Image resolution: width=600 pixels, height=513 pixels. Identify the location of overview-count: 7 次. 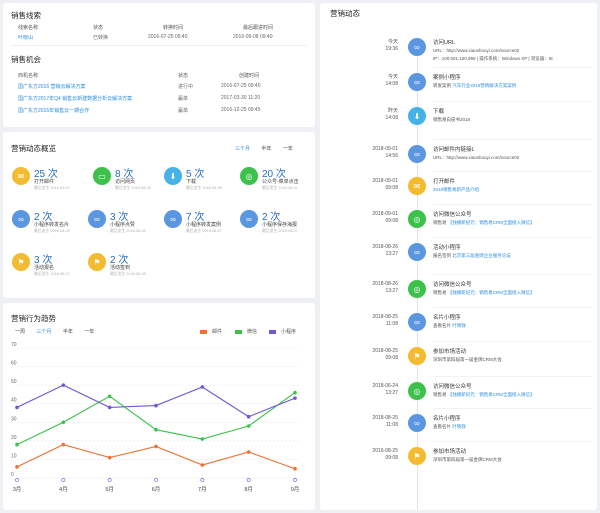
(195, 217).